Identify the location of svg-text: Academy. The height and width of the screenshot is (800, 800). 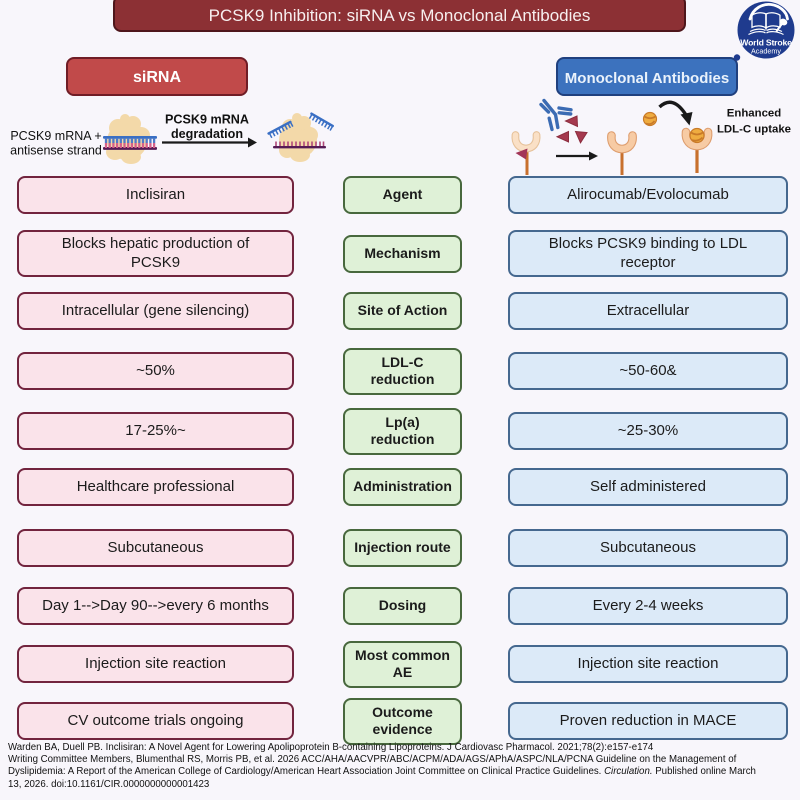
(766, 51).